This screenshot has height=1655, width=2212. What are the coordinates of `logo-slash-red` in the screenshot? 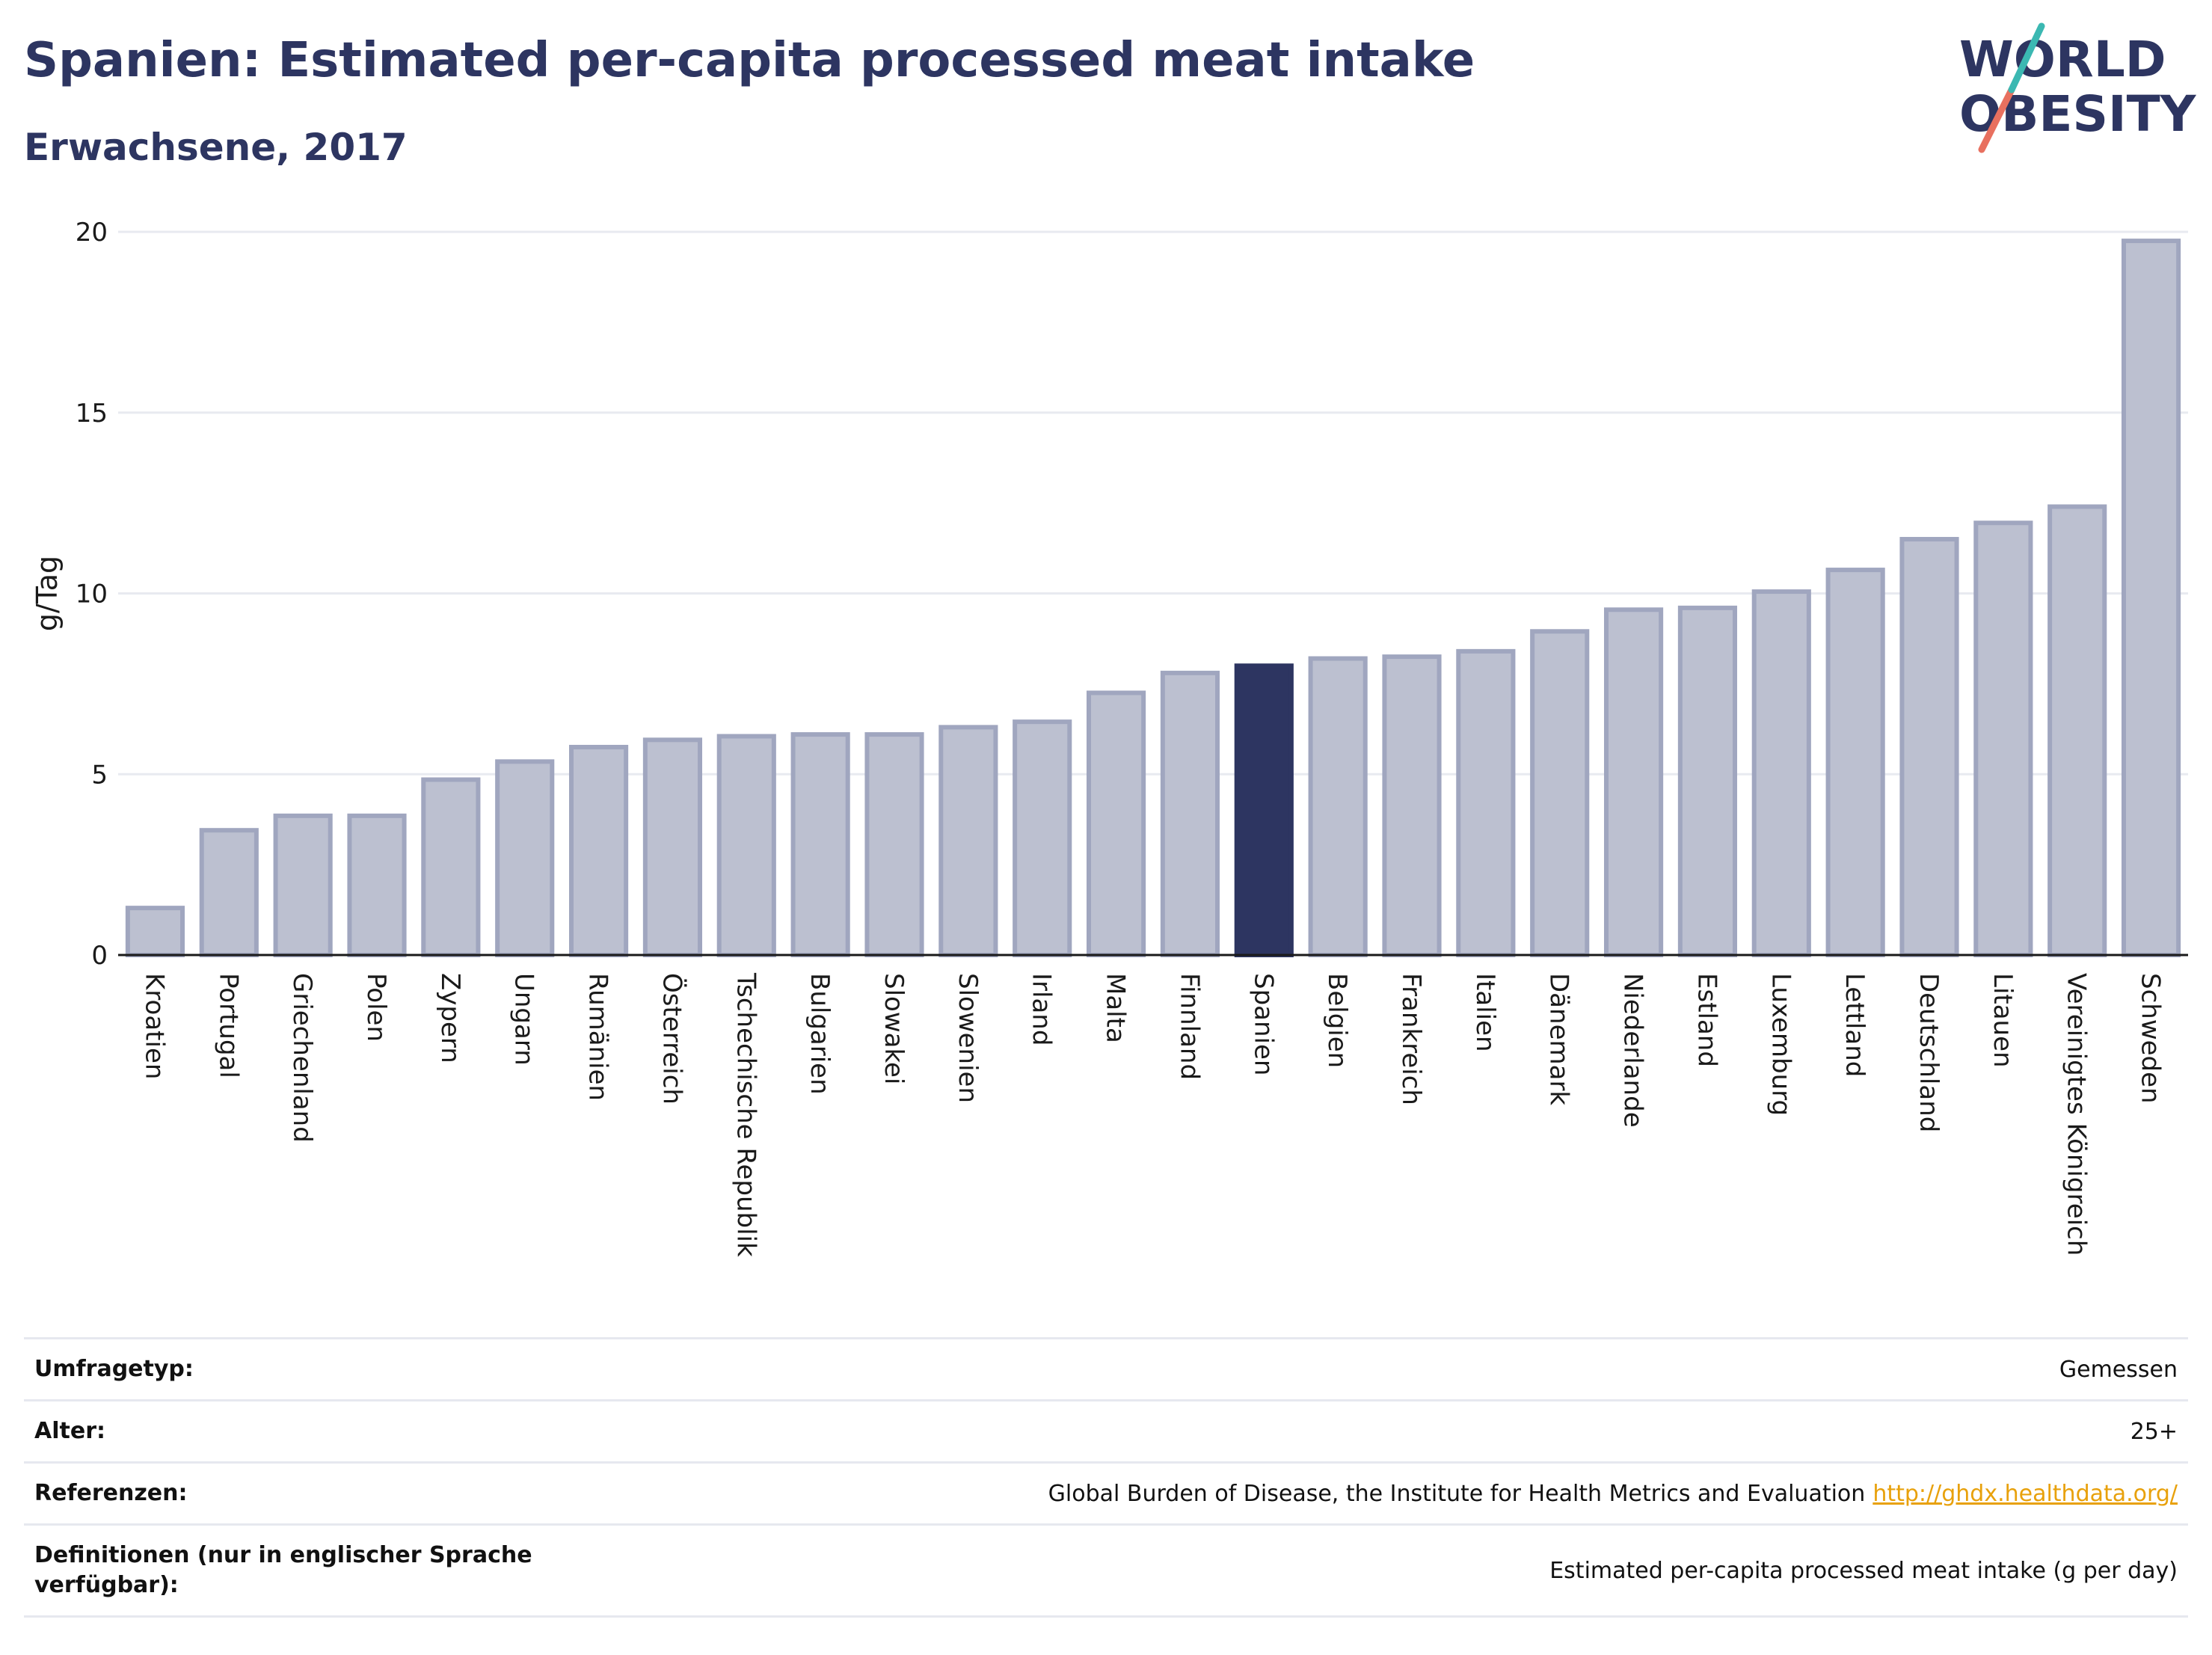 It's located at (1997, 119).